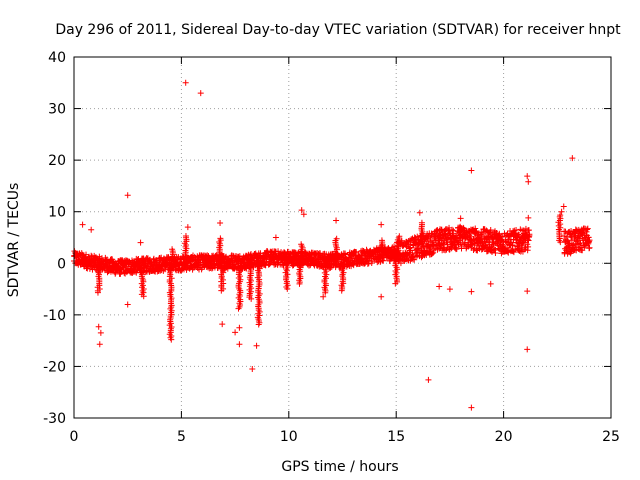  I want to click on x-tick-label: 5, so click(181, 437).